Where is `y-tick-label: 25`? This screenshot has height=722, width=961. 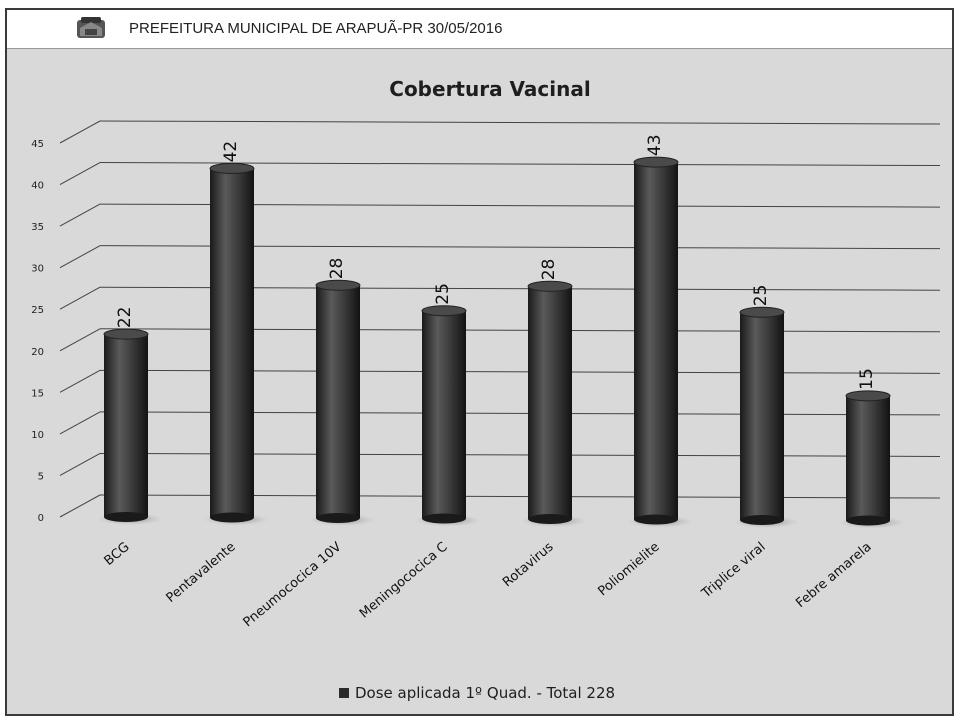 y-tick-label: 25 is located at coordinates (37, 310).